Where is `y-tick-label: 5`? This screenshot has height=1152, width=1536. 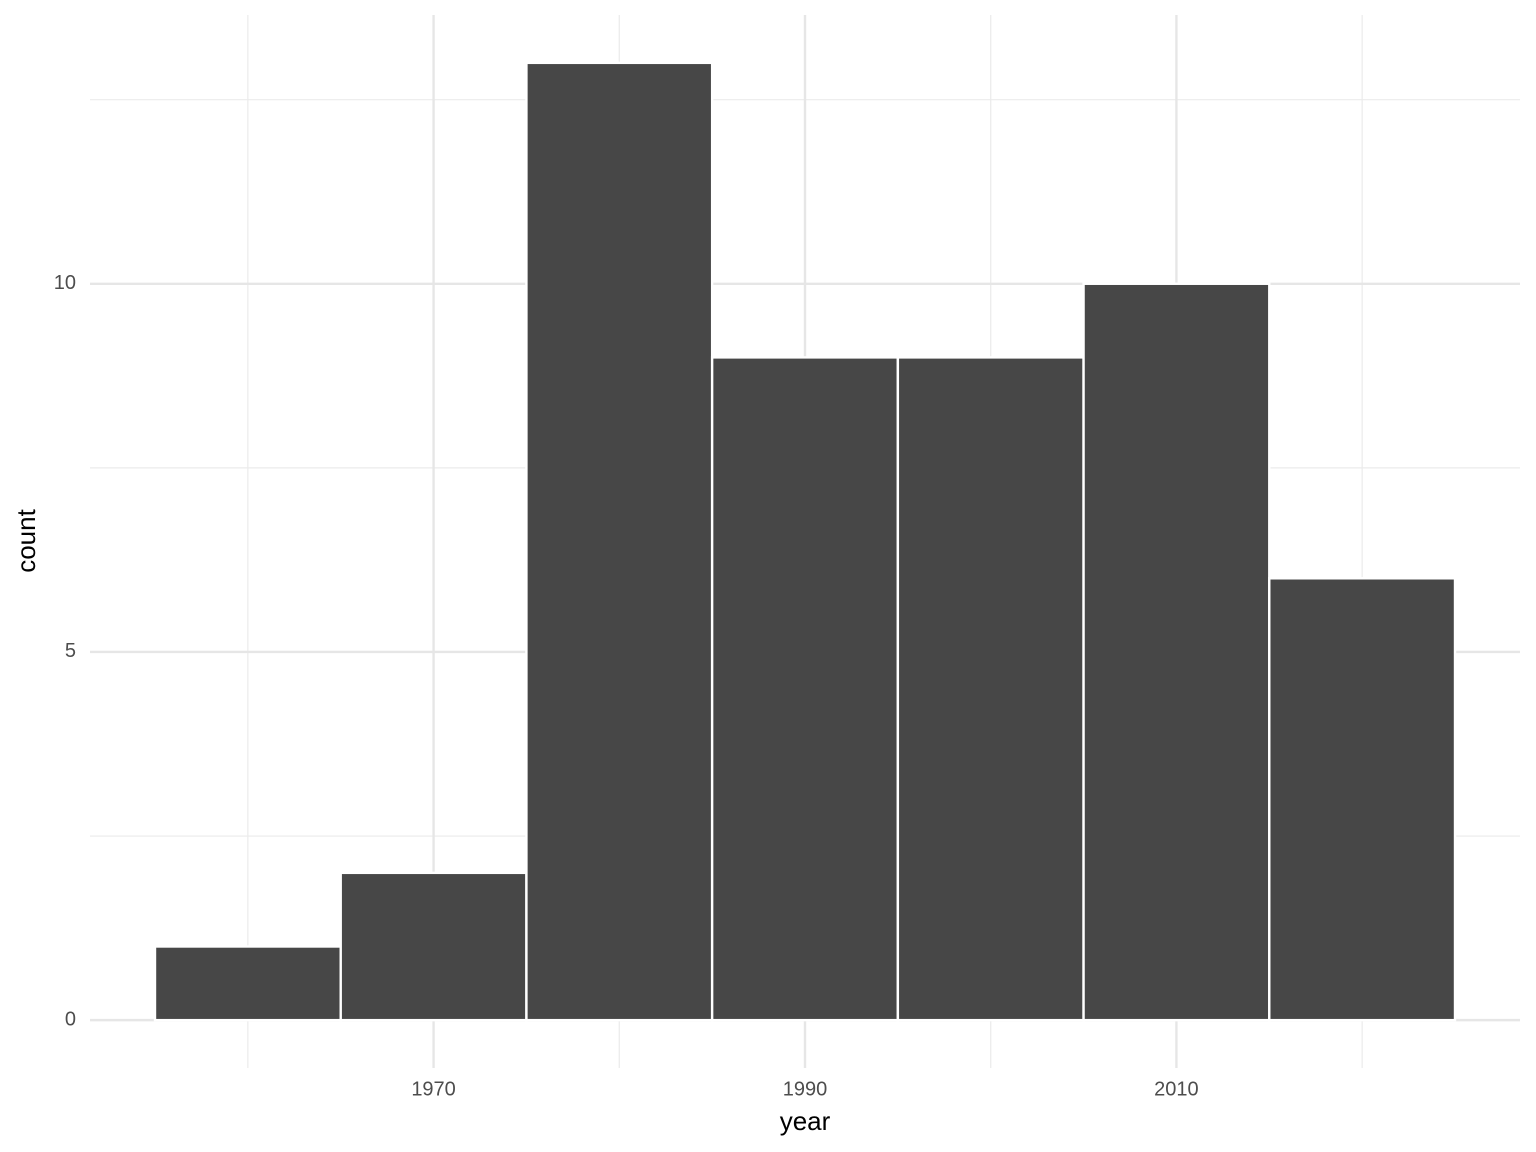 y-tick-label: 5 is located at coordinates (70, 651).